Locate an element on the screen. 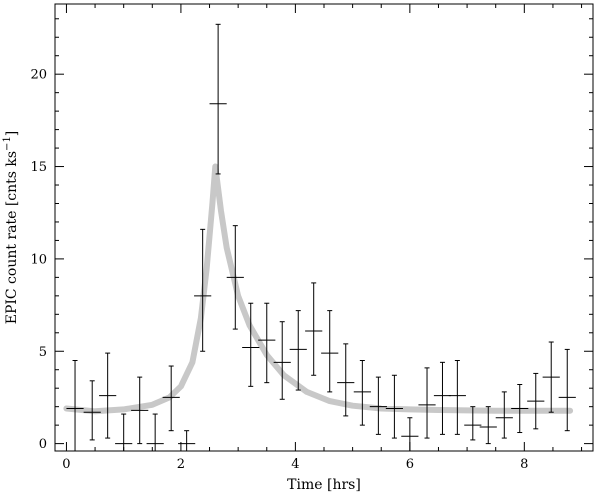 This screenshot has width=597, height=493. y-tick-label: 0 is located at coordinates (43, 444).